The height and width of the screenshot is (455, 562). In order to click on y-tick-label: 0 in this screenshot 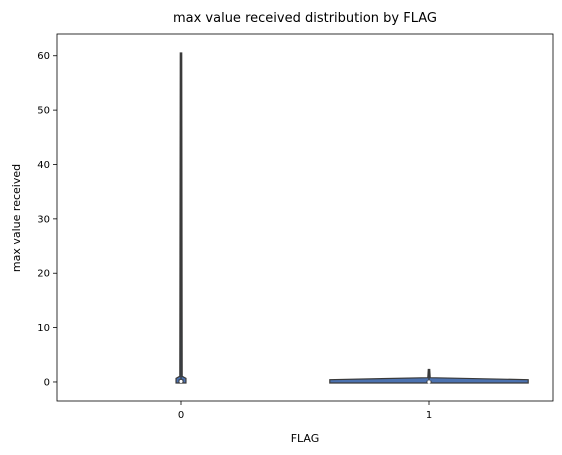, I will do `click(47, 382)`.